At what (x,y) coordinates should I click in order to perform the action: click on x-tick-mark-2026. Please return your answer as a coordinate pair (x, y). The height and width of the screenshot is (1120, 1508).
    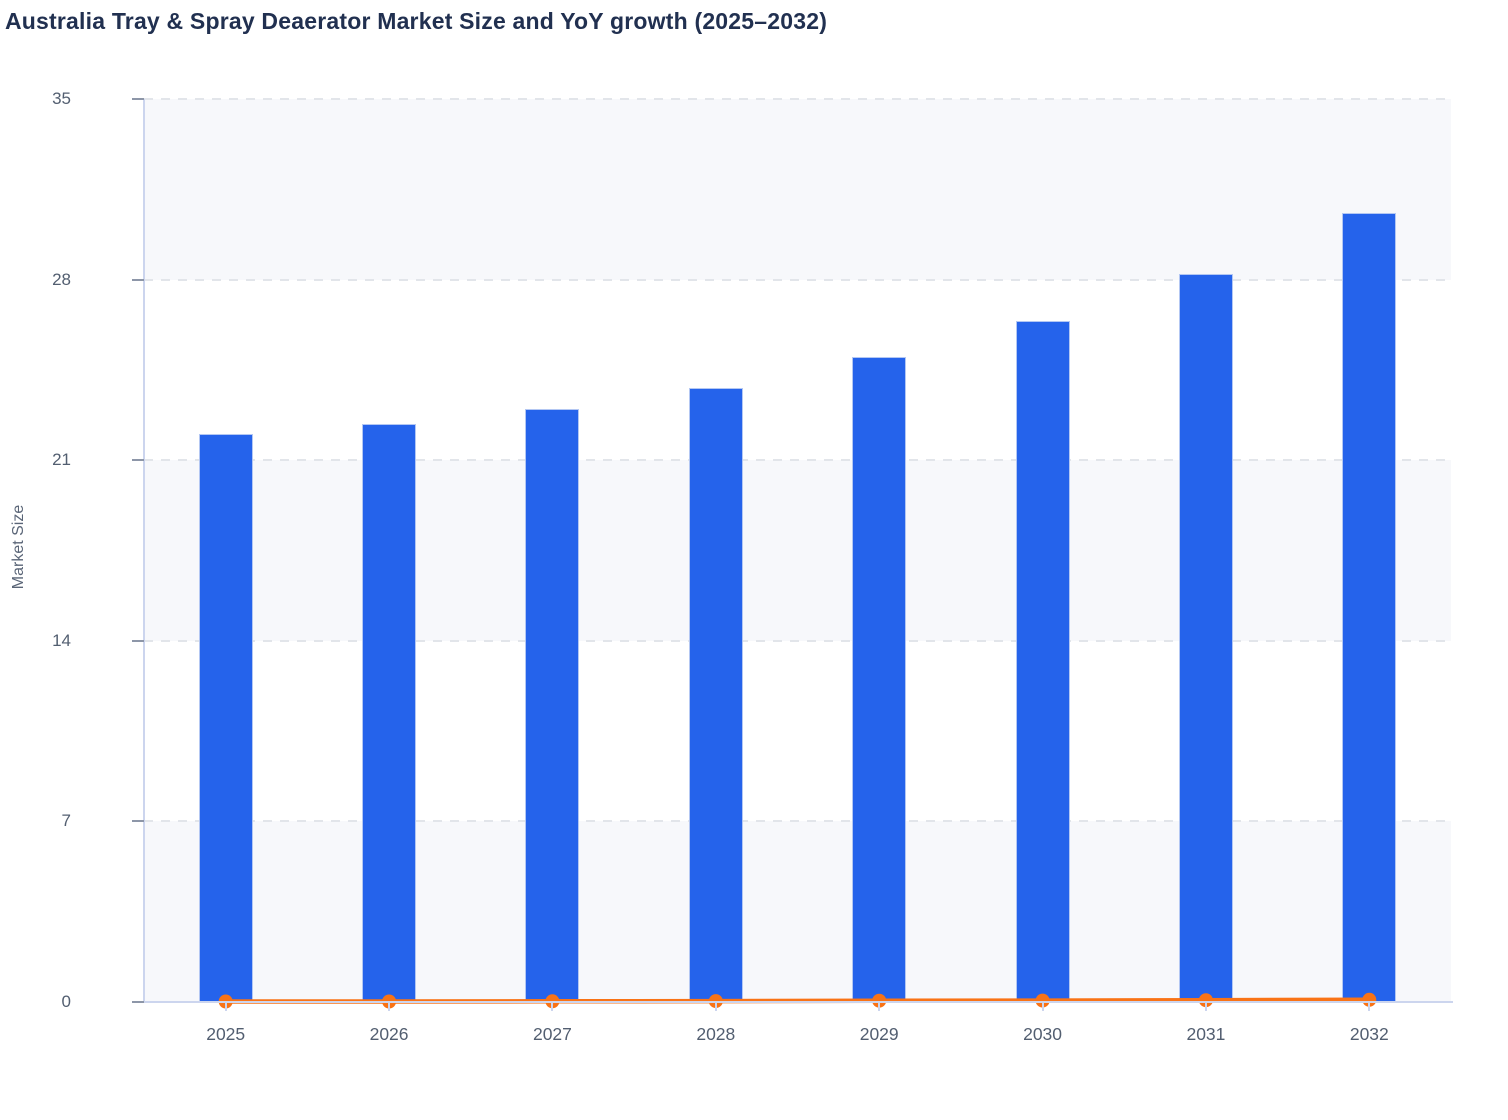
    Looking at the image, I should click on (389, 1006).